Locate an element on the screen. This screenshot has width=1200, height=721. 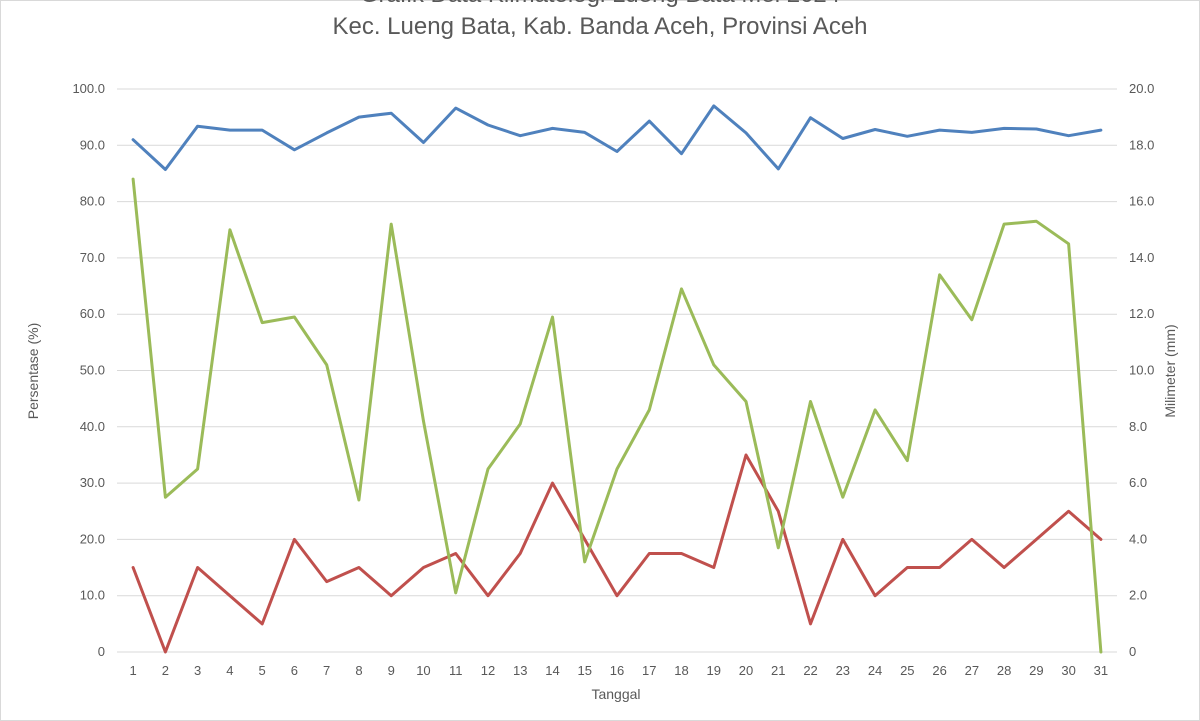
x-tick-label: 29 is located at coordinates (1036, 670).